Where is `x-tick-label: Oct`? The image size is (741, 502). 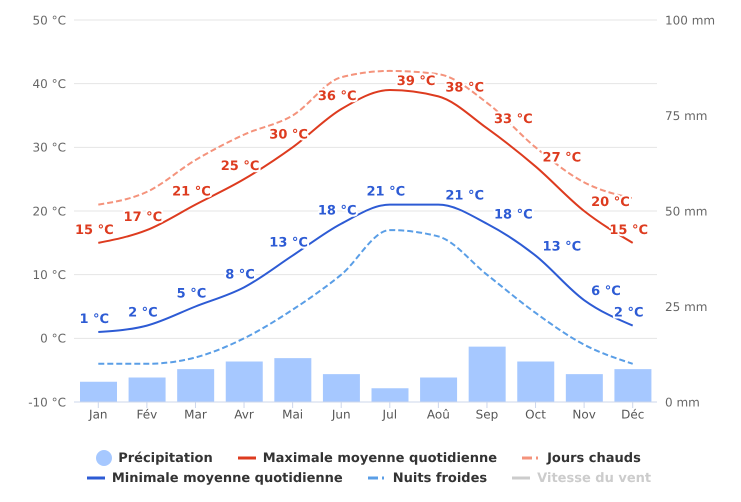 x-tick-label: Oct is located at coordinates (535, 415).